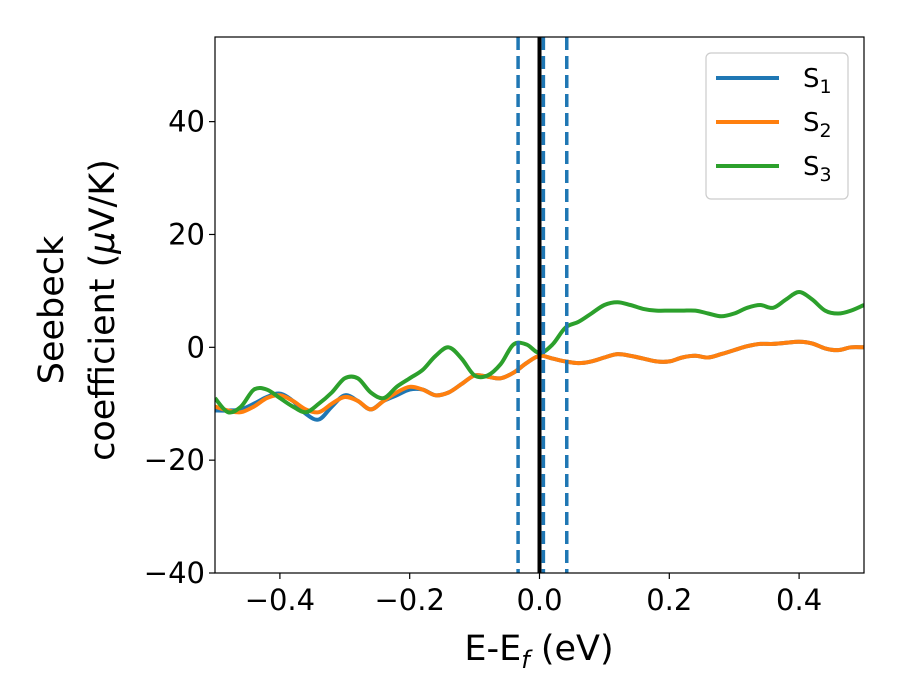  Describe the element at coordinates (409, 600) in the screenshot. I see `x-tick-label: −0.2` at that location.